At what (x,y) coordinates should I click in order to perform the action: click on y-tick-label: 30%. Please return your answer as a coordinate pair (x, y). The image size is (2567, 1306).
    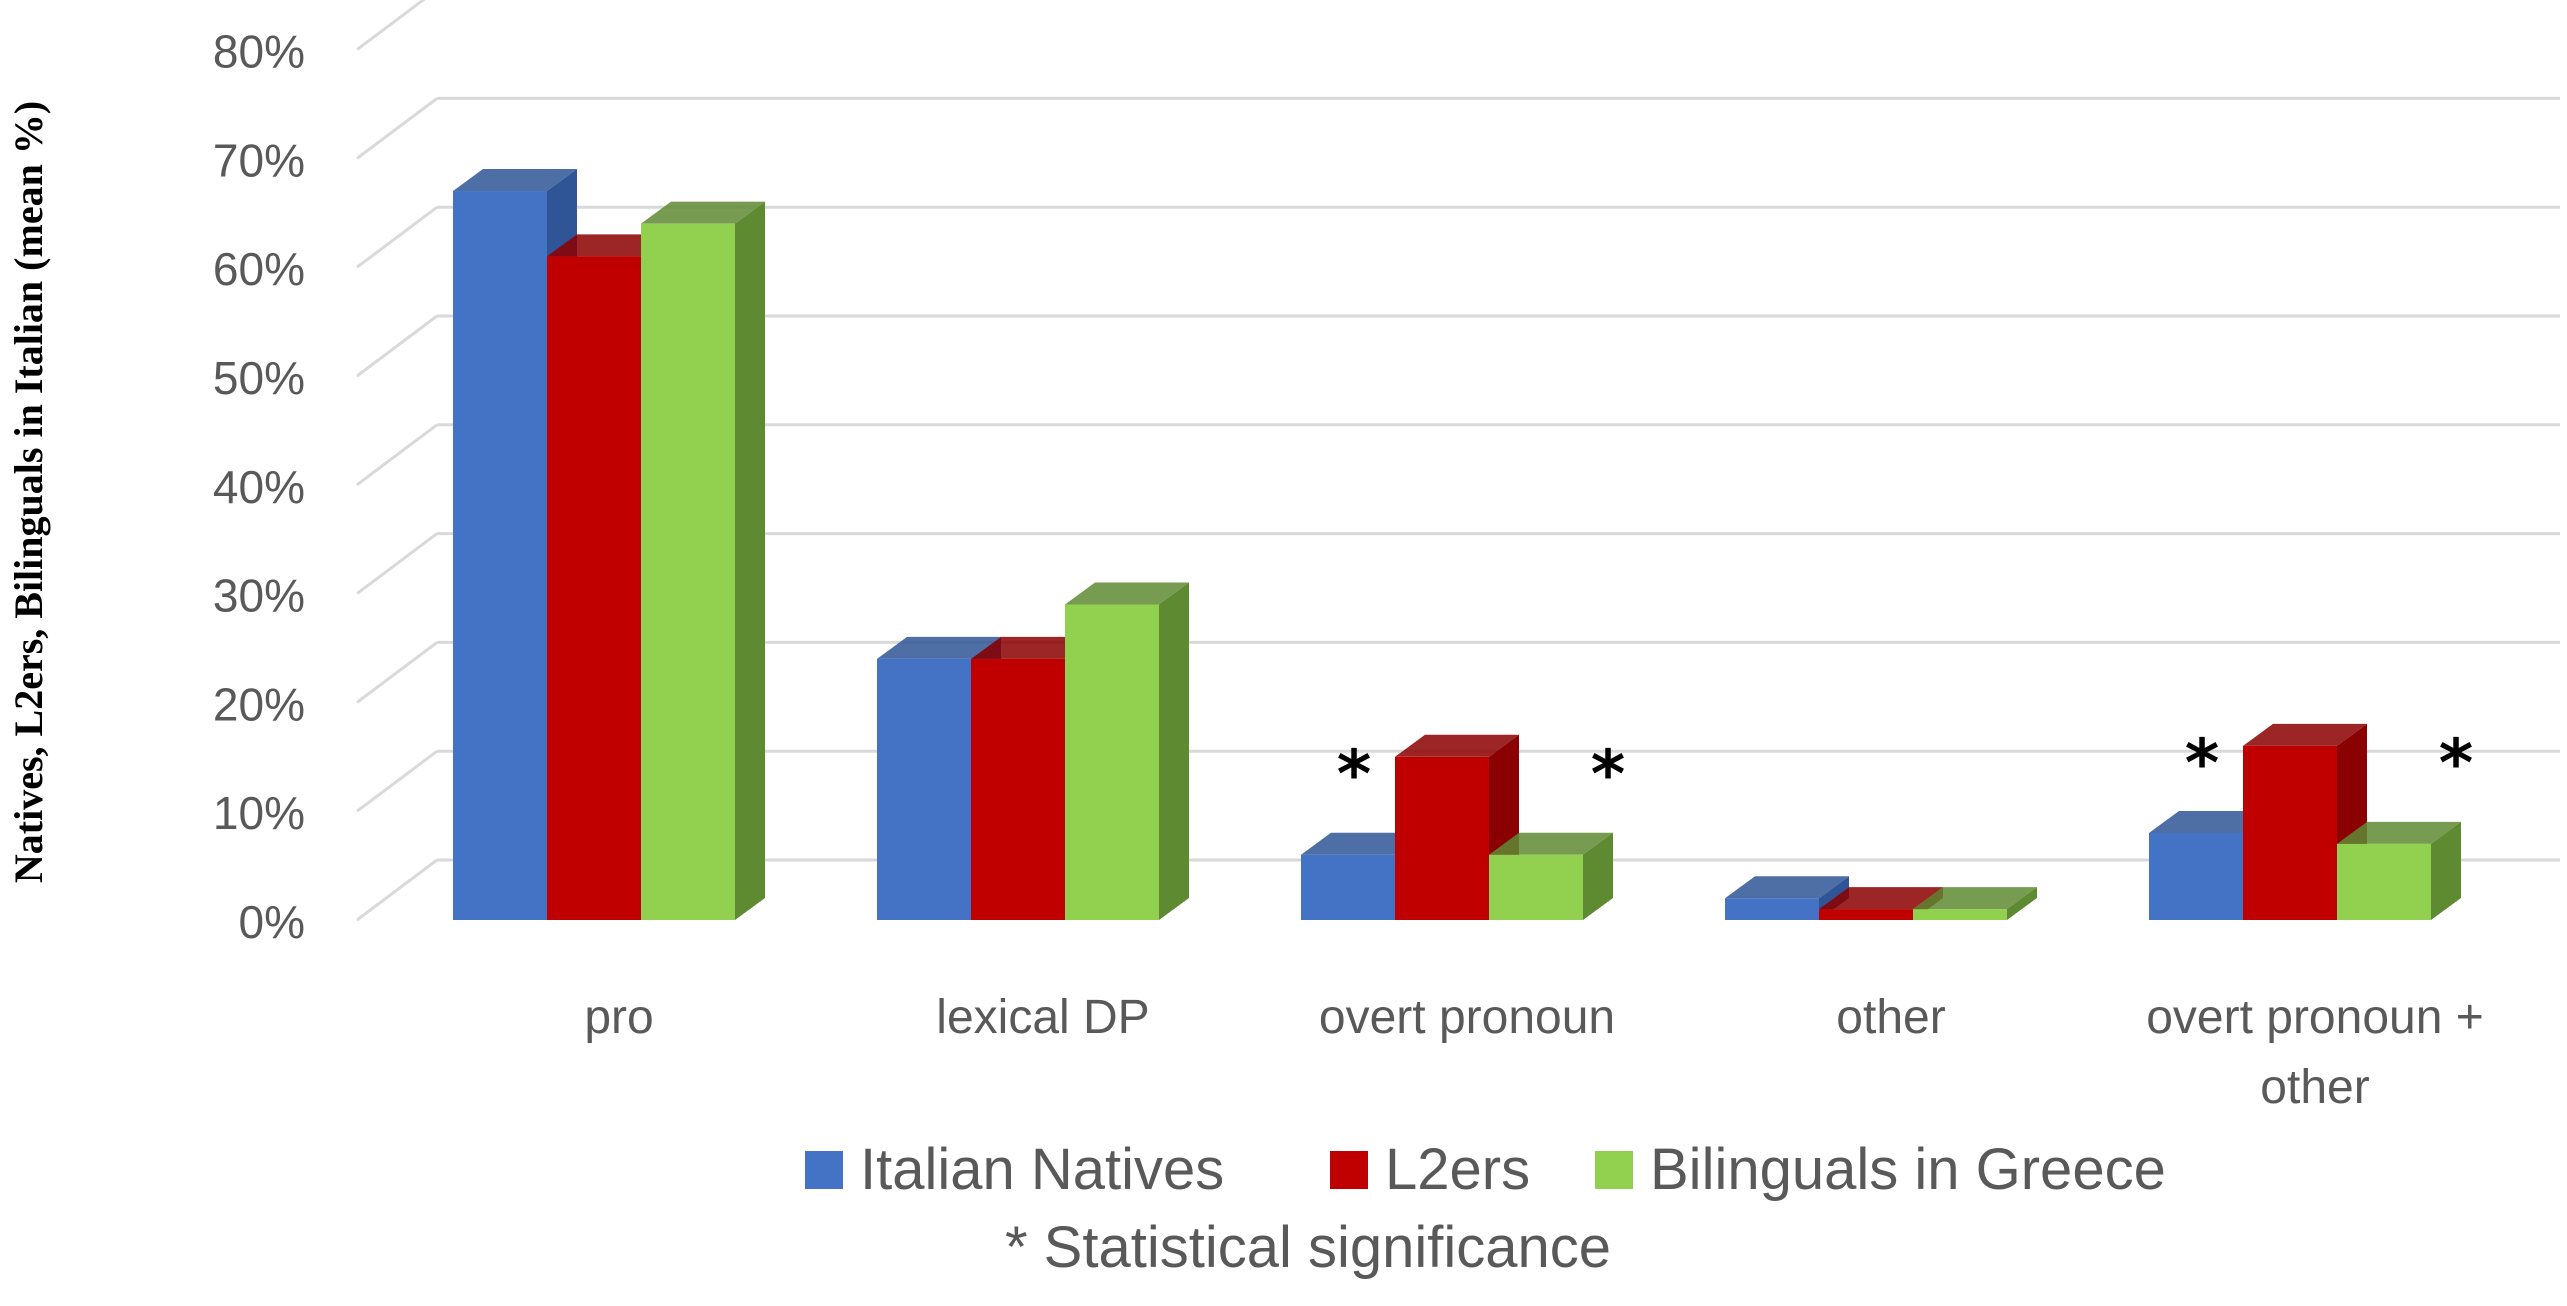
    Looking at the image, I should click on (259, 596).